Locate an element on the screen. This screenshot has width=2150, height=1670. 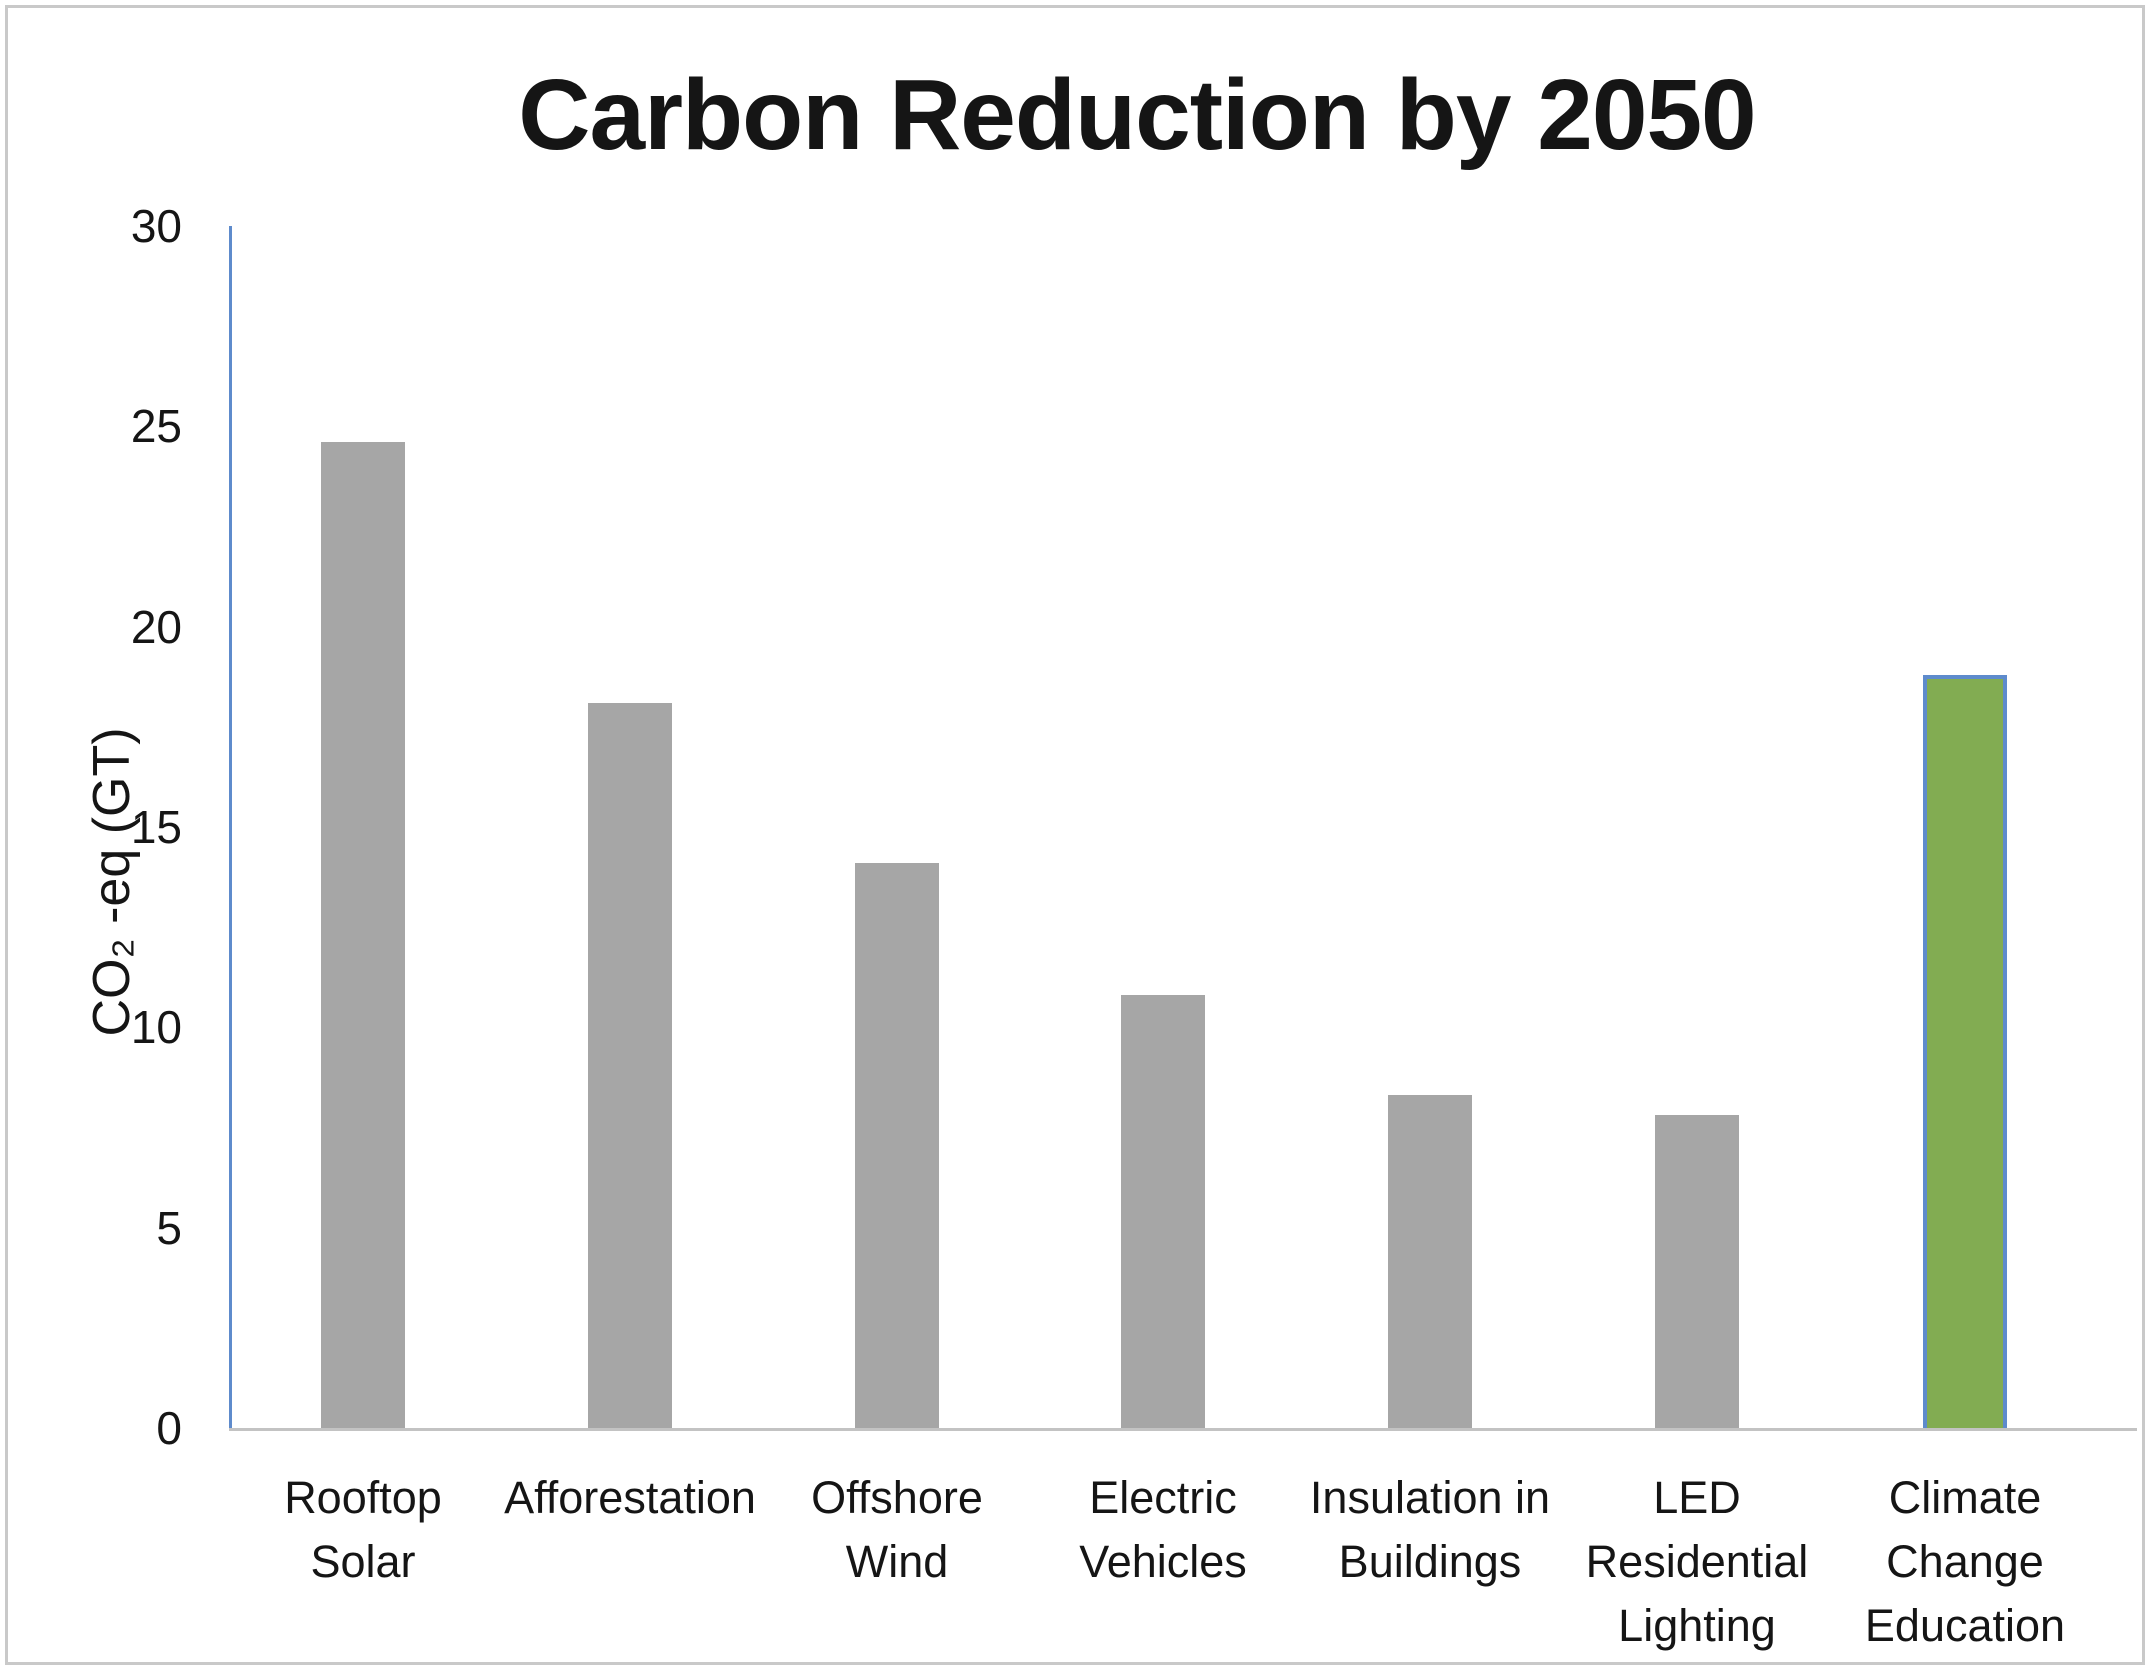
chart-title: Carbon Reduction by 2050 is located at coordinates (1137, 115).